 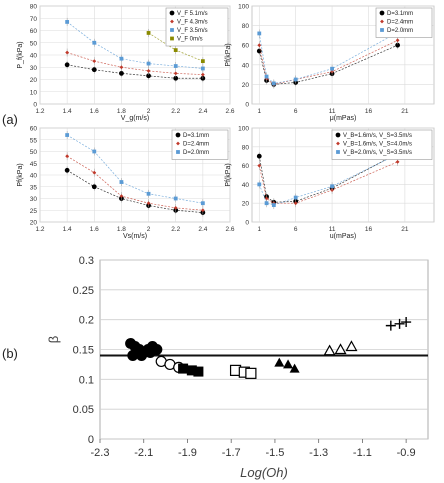 I want to click on legend-label: V_B=1.6m/s, V_S=3.5m/s, so click(x=377, y=136).